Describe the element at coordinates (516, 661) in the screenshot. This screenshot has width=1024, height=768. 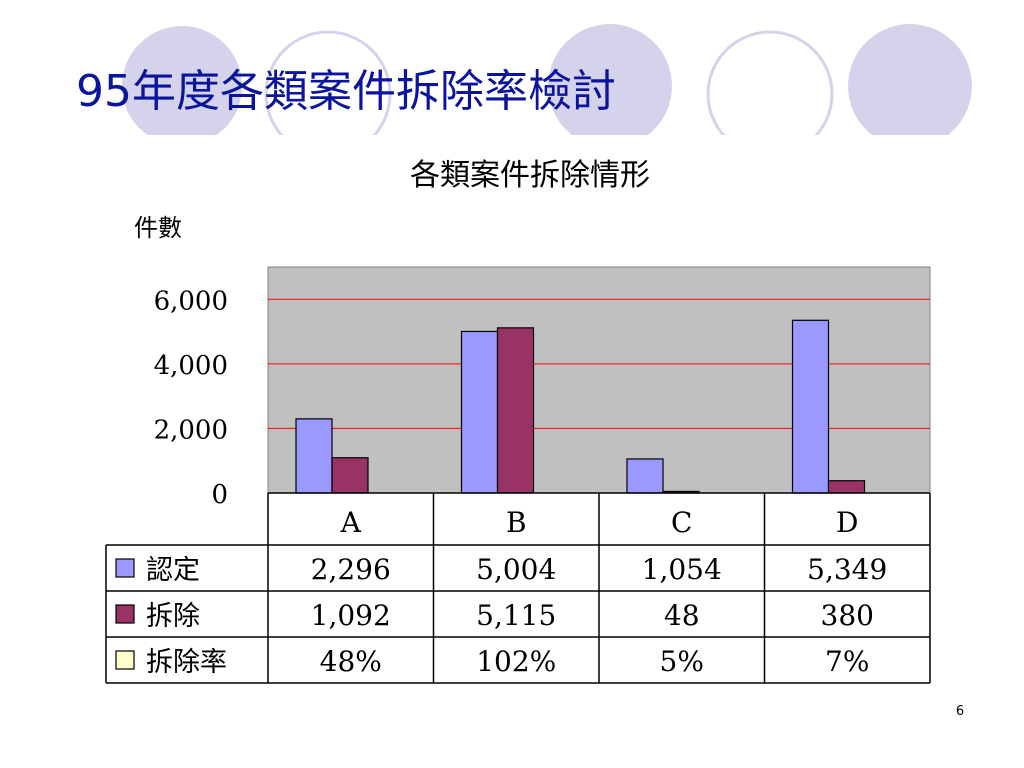
I see `table-cell: 102%` at that location.